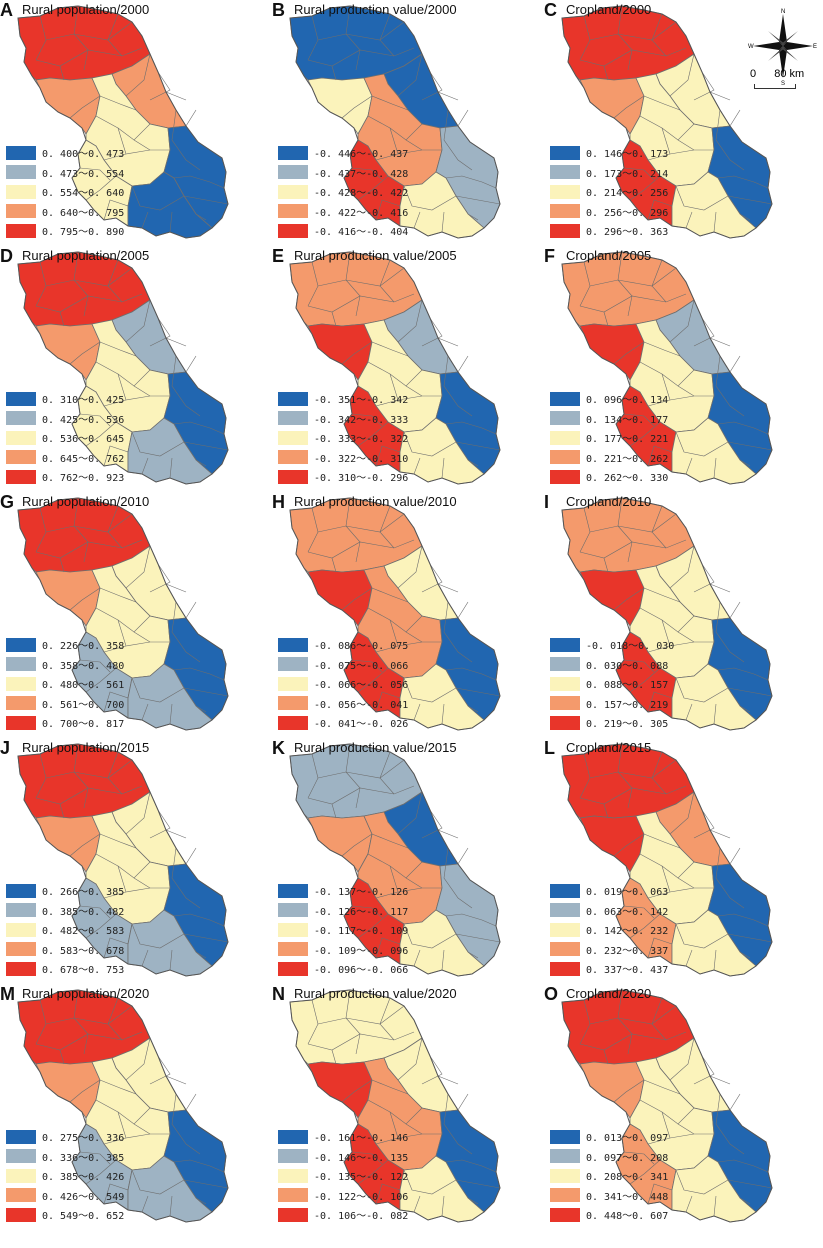  Describe the element at coordinates (375, 747) in the screenshot. I see `panel-title: Rural production value/2015` at that location.